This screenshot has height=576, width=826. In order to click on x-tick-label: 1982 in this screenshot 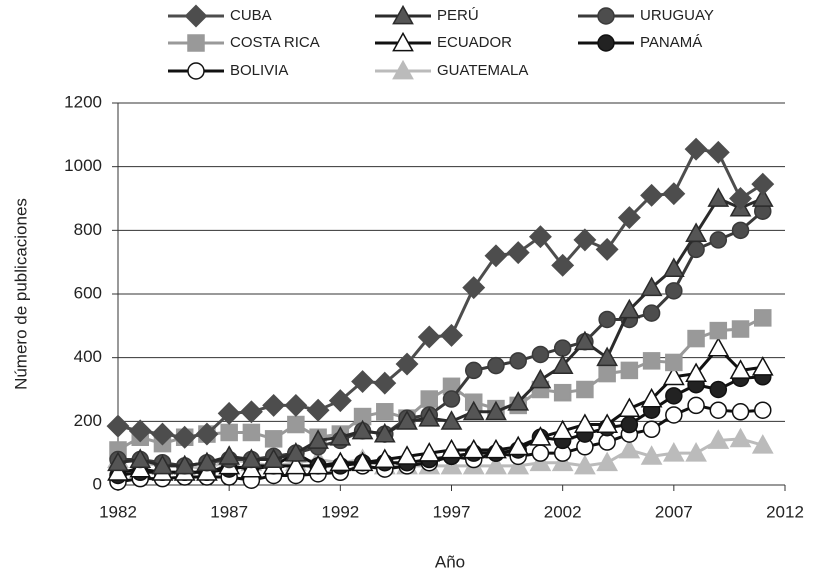, I will do `click(118, 511)`.